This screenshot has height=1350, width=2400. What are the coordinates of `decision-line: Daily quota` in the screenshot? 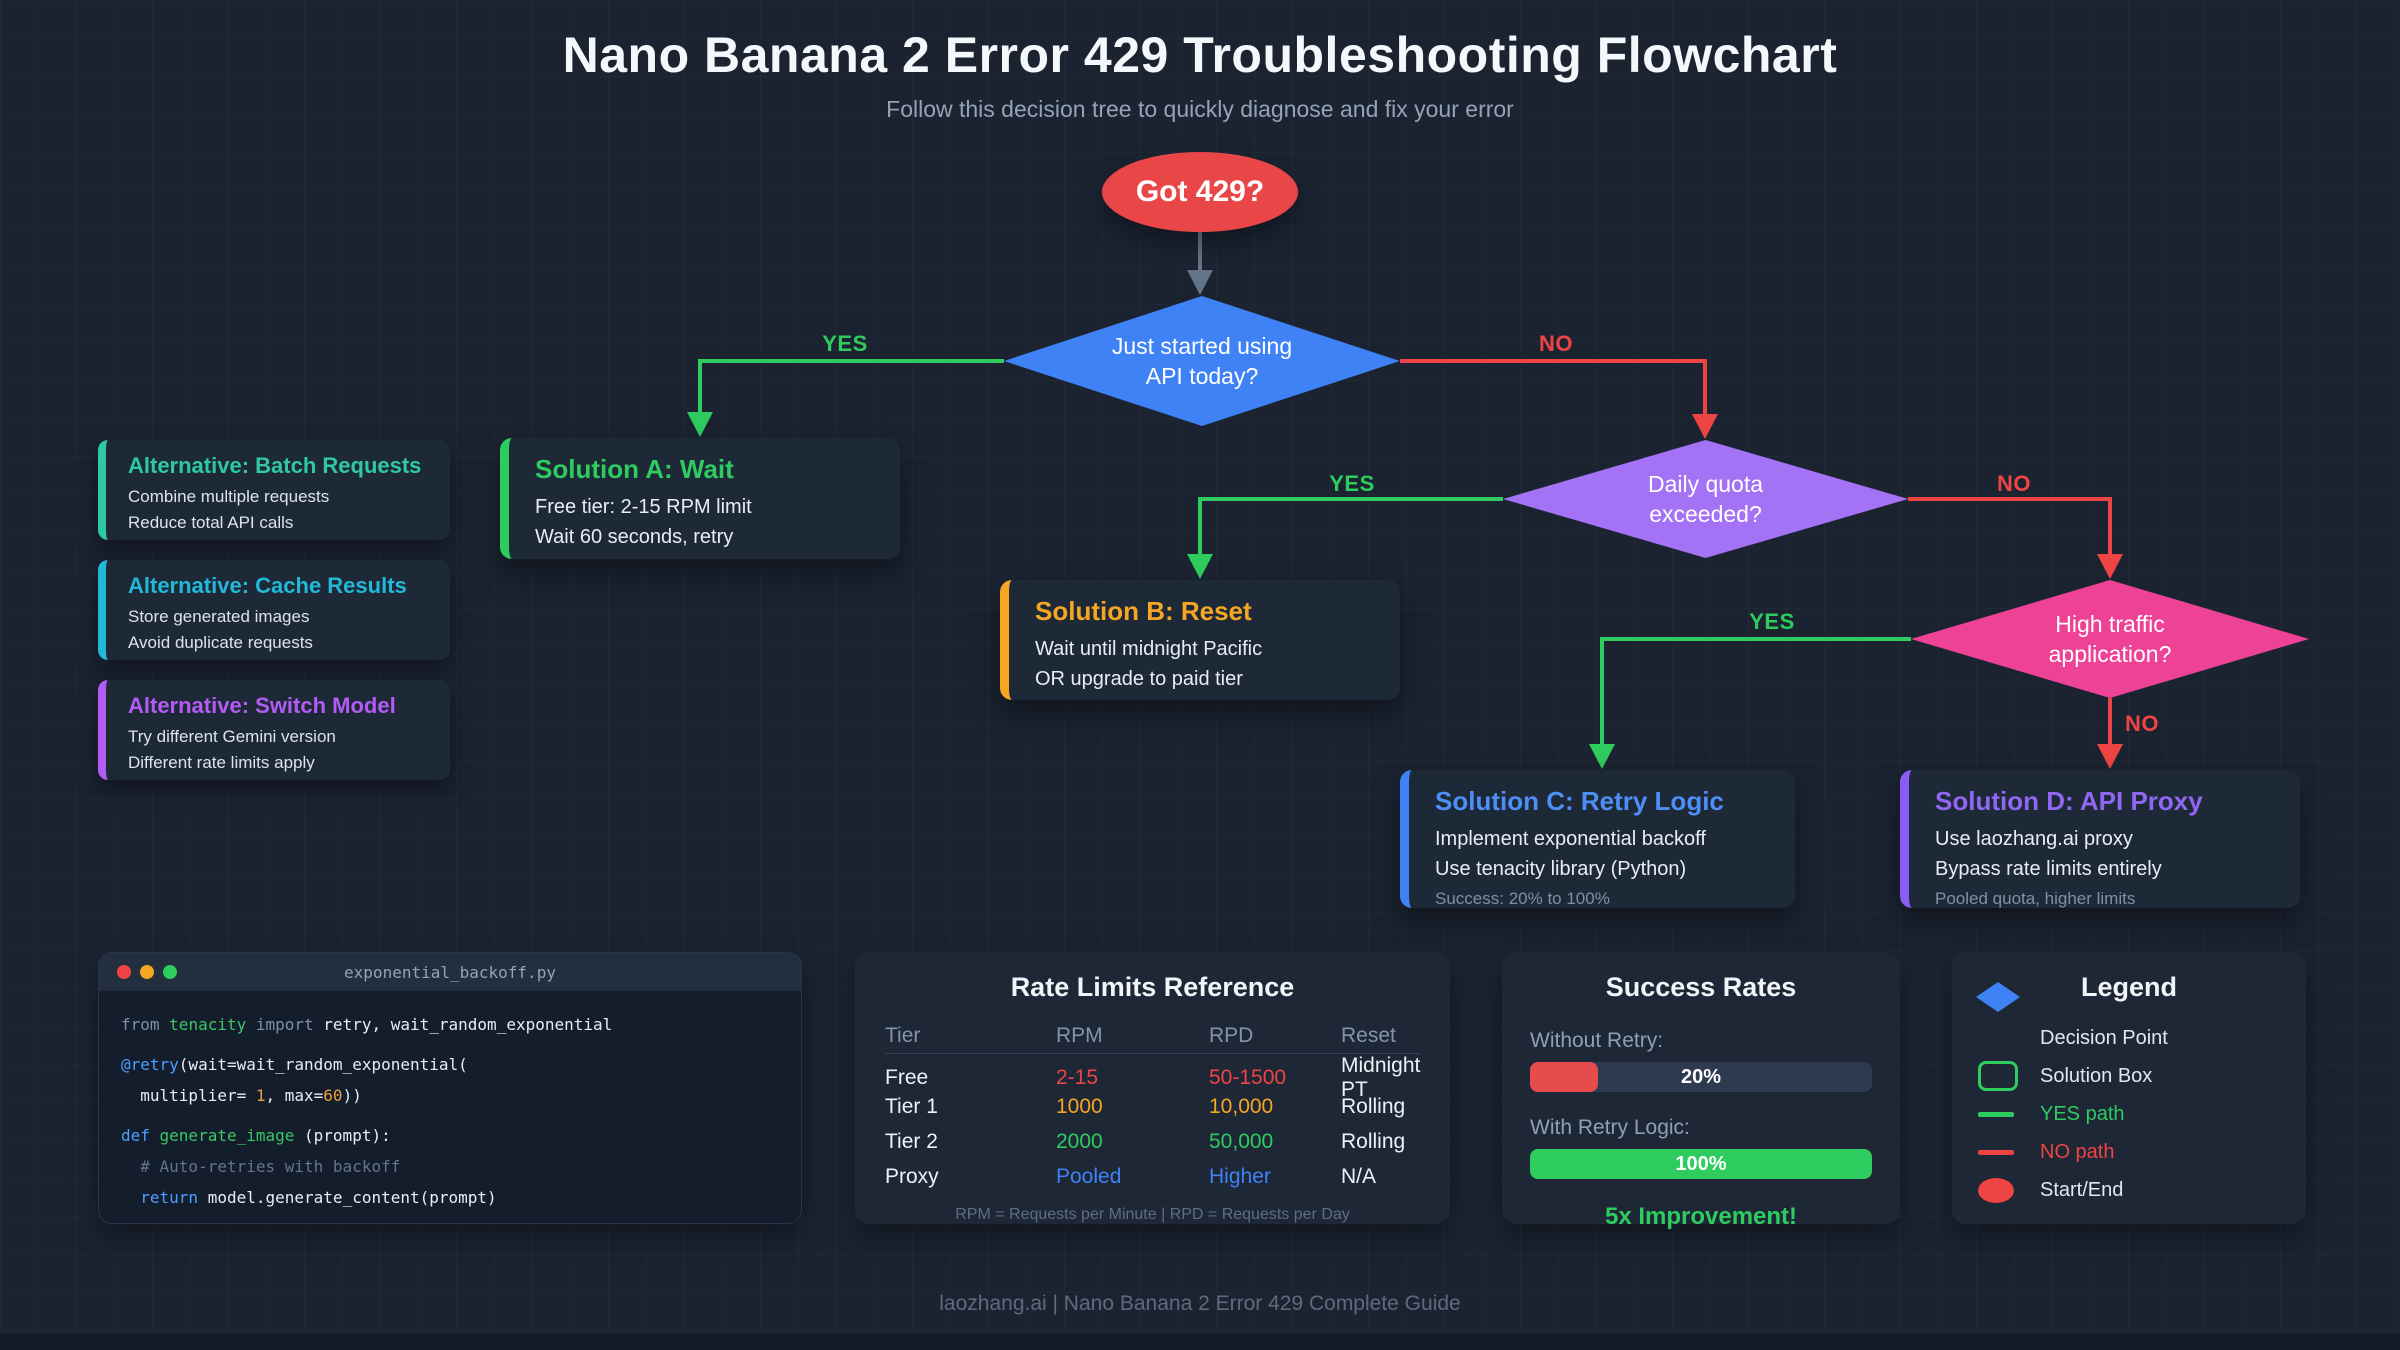 It's located at (1705, 483).